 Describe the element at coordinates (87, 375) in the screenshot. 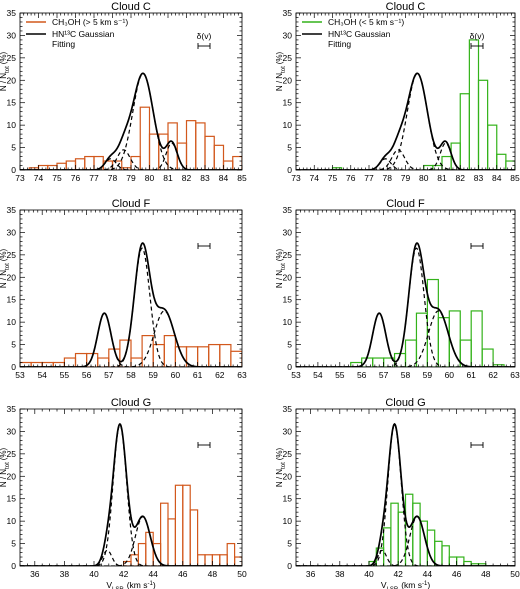

I see `x-tick-label: 56` at that location.